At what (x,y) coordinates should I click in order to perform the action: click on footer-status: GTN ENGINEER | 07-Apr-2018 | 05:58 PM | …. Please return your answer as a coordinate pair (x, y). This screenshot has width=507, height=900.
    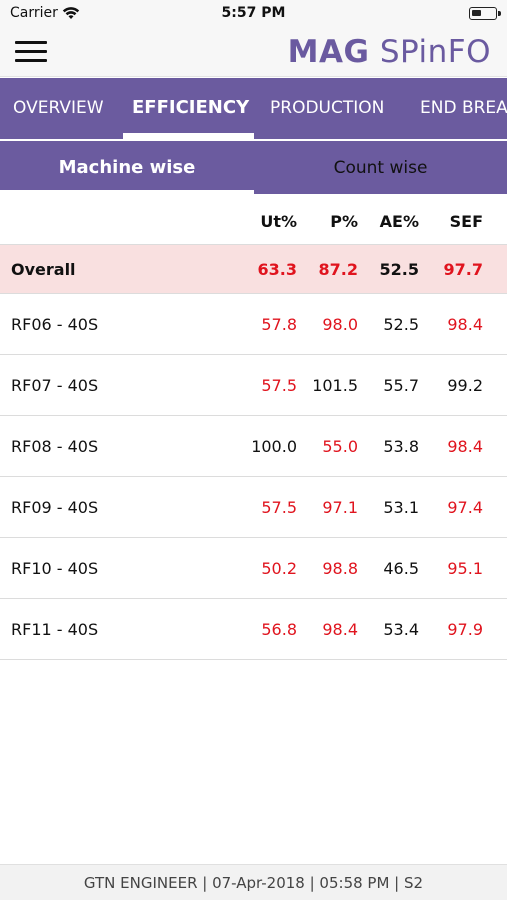
    Looking at the image, I should click on (253, 882).